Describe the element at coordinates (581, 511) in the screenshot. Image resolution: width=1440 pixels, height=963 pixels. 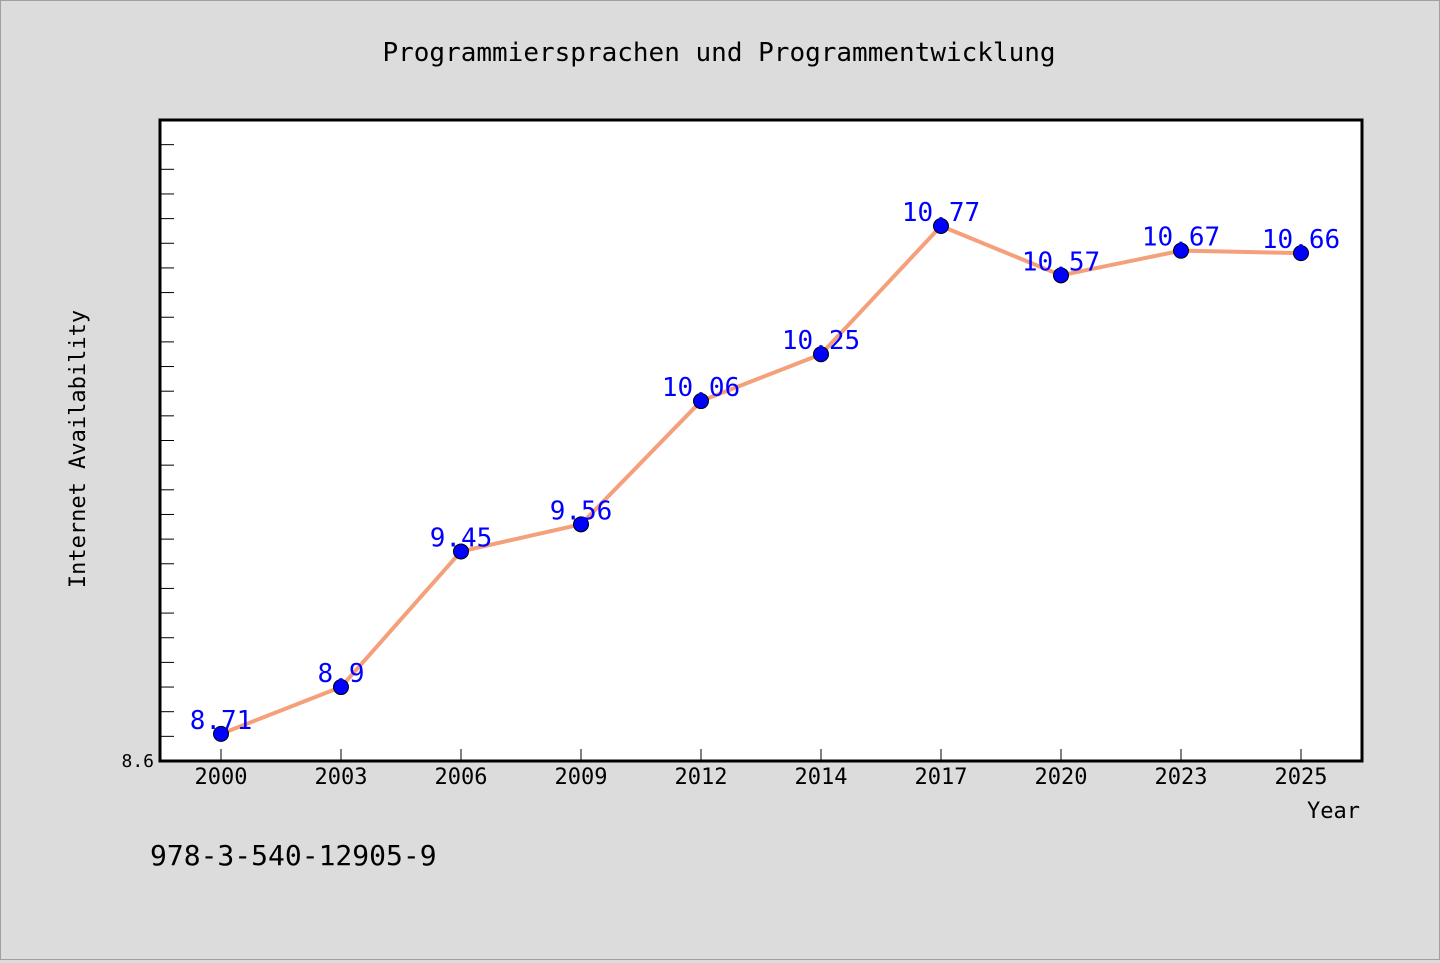
I see `data-label: 9.56` at that location.